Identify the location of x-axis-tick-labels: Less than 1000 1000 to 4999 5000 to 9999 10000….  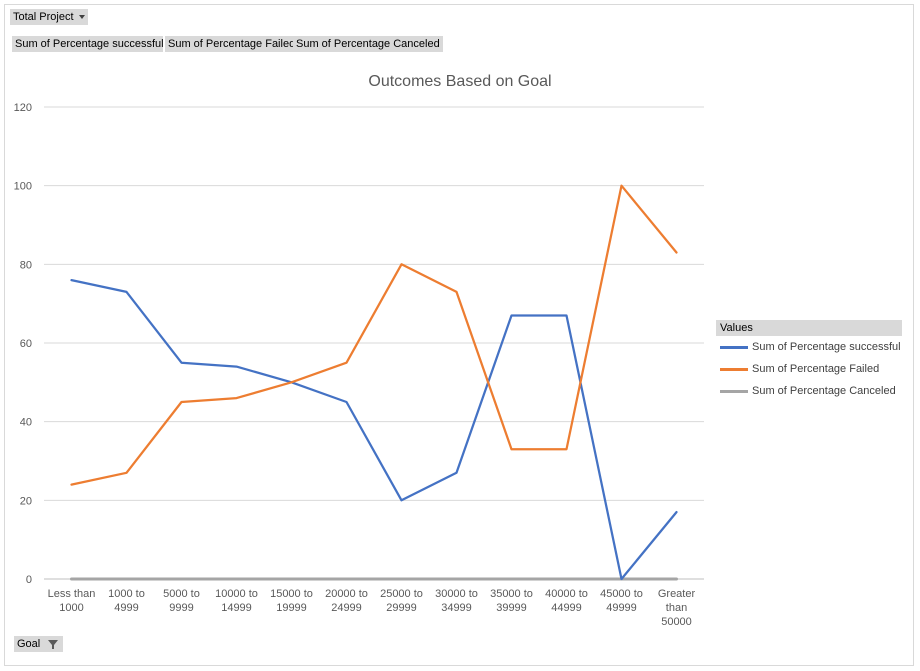
(372, 608).